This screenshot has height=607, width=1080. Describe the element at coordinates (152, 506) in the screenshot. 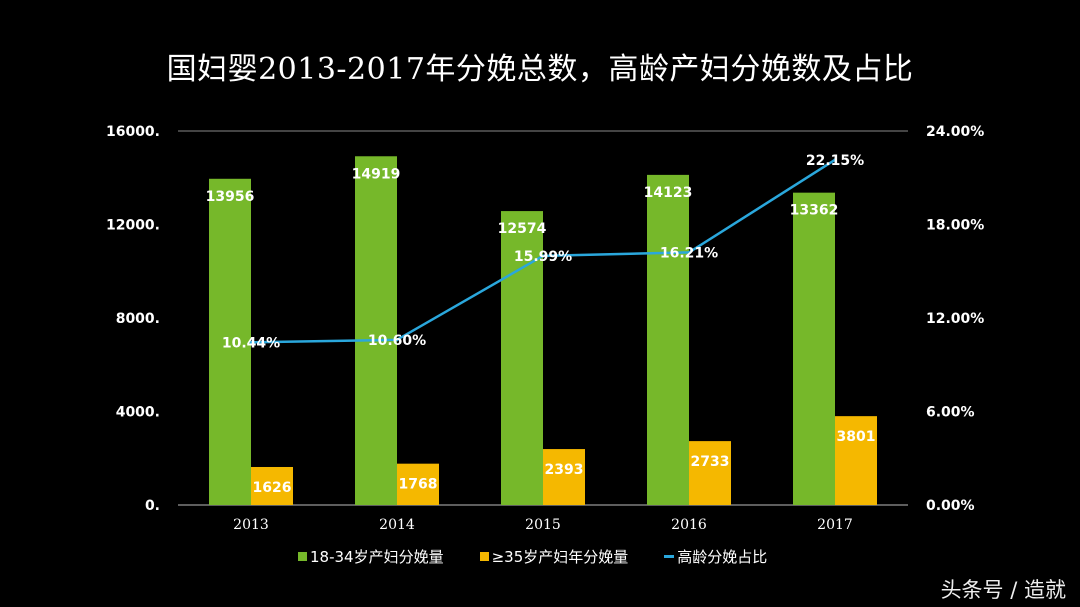

I see `y-tick-label: 0.` at that location.